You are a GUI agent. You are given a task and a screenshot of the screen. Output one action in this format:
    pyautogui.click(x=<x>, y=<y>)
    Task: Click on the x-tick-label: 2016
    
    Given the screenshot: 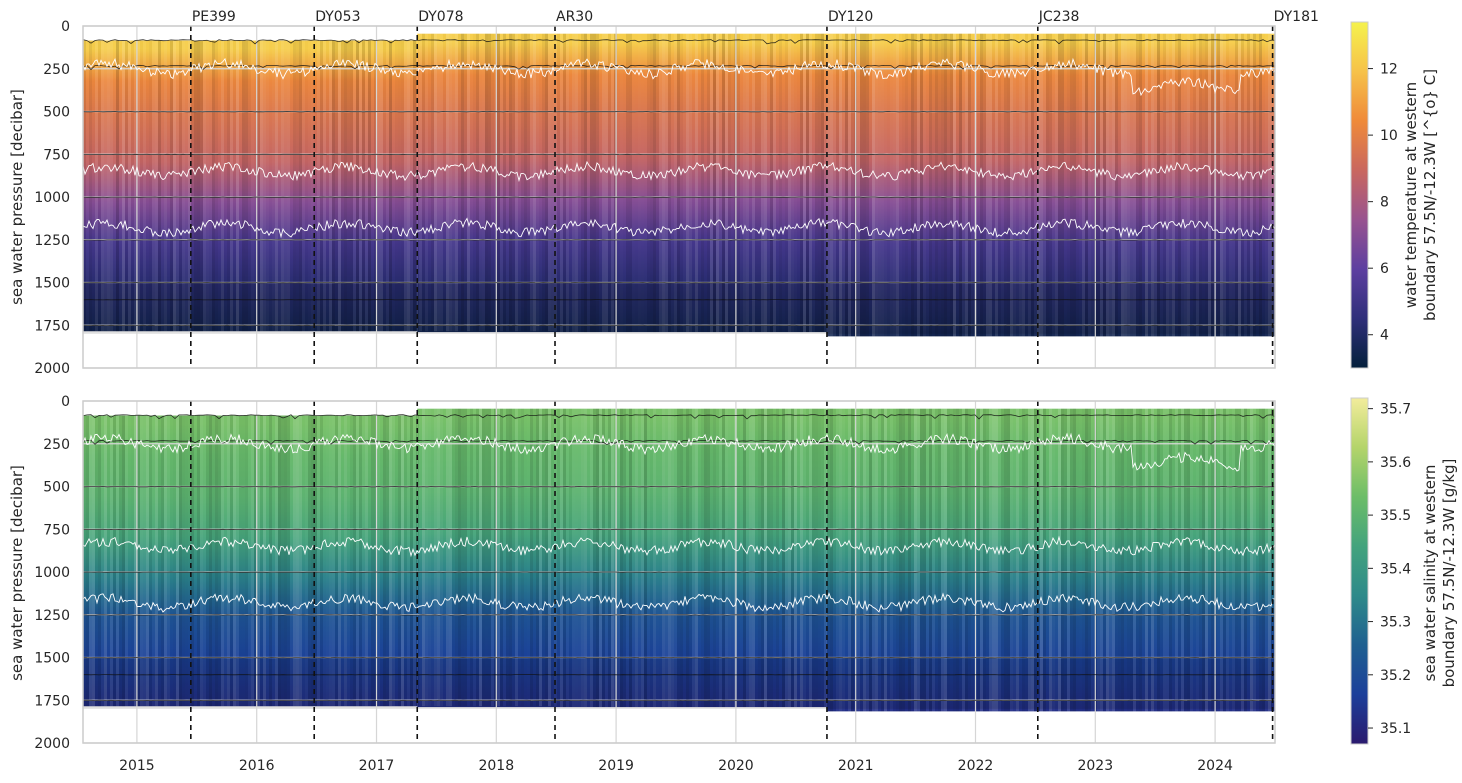 What is the action you would take?
    pyautogui.click(x=257, y=766)
    